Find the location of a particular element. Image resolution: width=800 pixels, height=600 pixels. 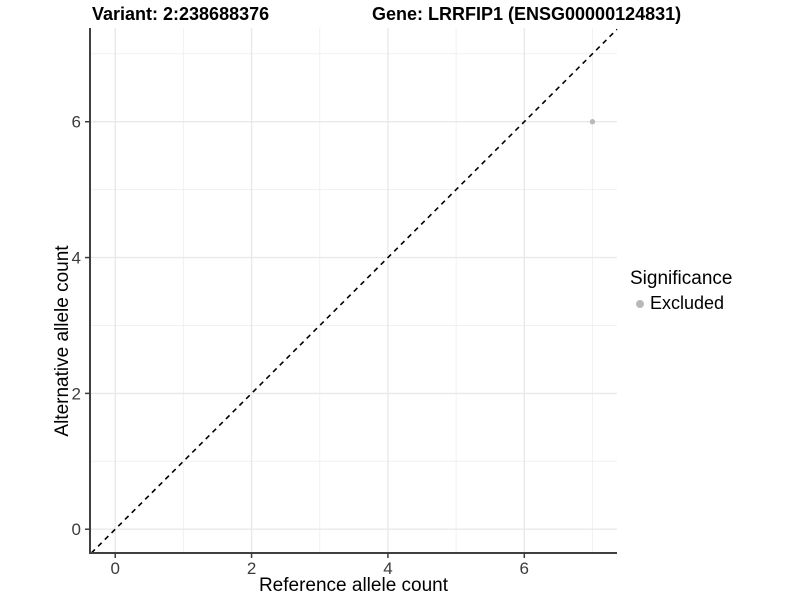

plot-title-variant: Variant: 2:238688376 is located at coordinates (181, 14).